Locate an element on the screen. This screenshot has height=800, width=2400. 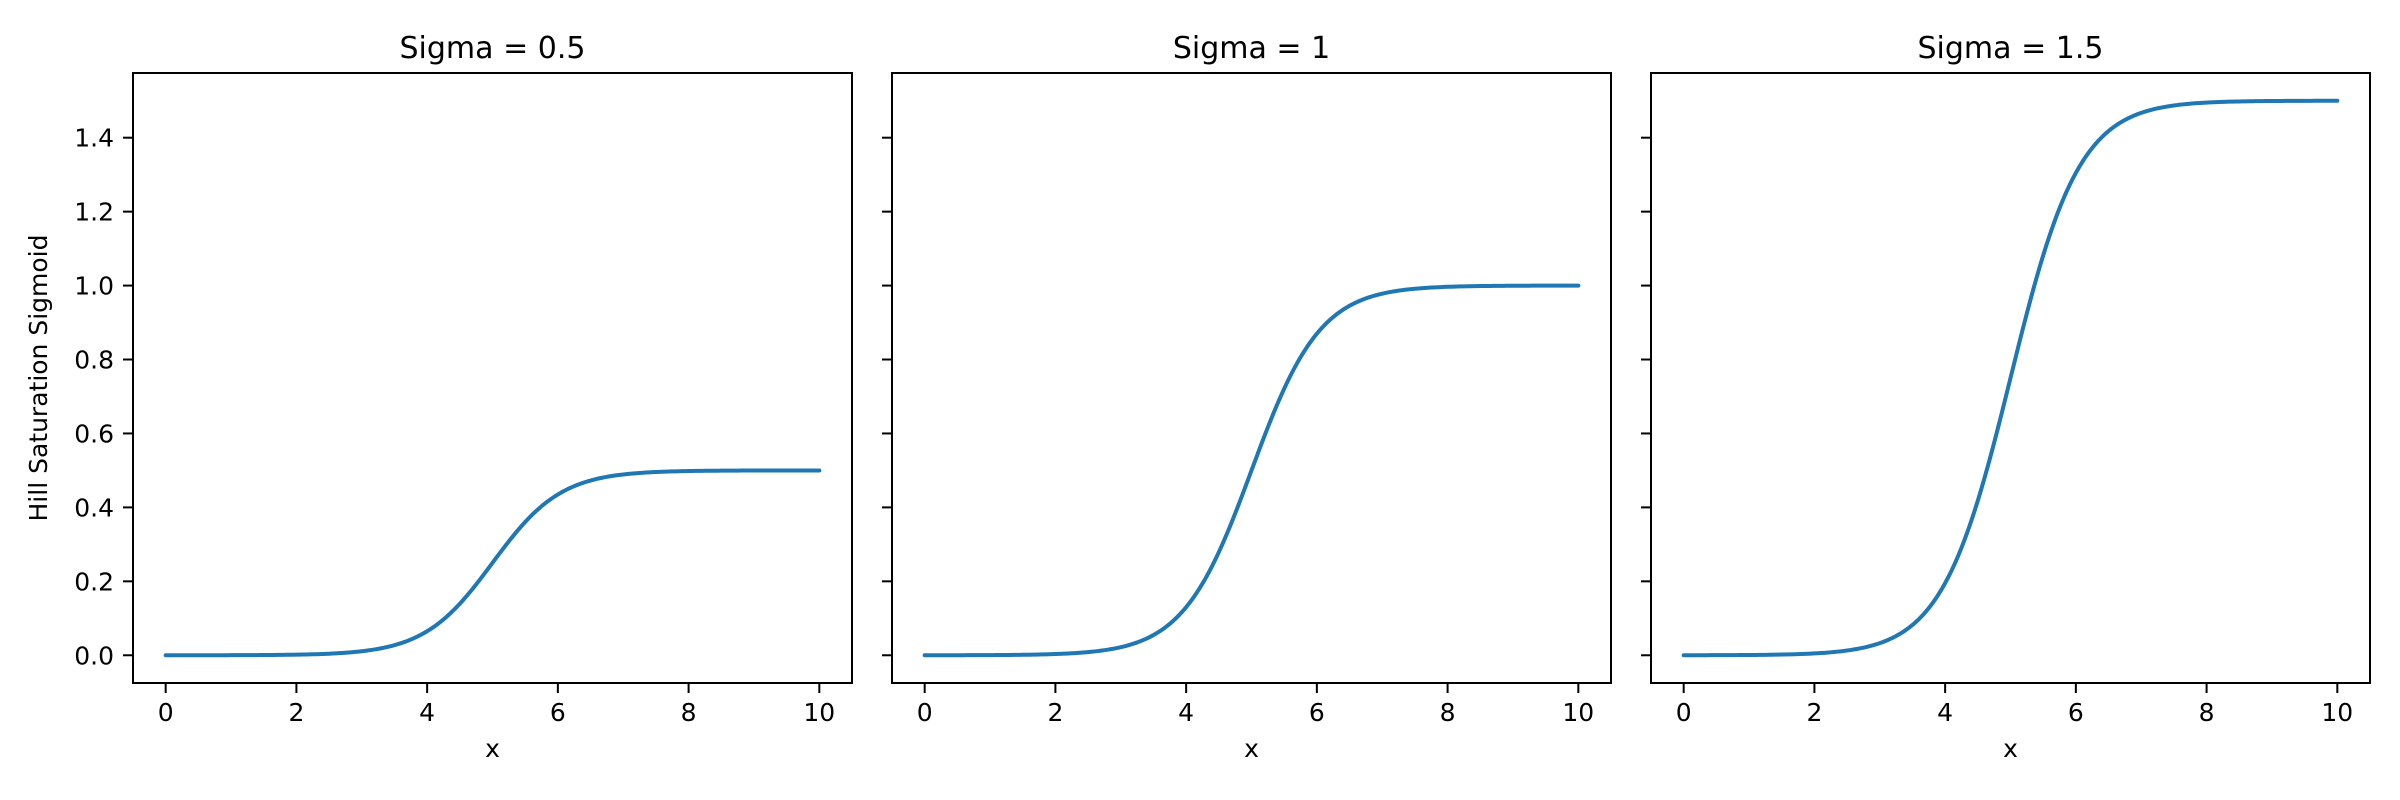
y-tick-label: 0.8 is located at coordinates (94, 360).